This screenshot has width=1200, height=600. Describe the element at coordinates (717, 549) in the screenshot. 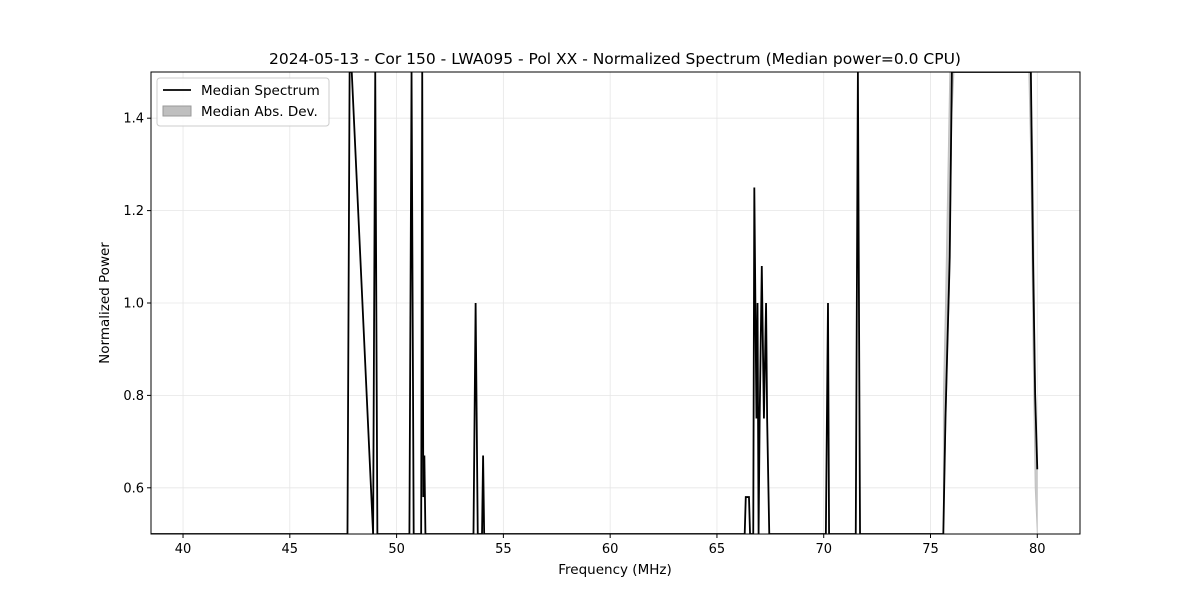

I see `x-tick-label: 65` at that location.